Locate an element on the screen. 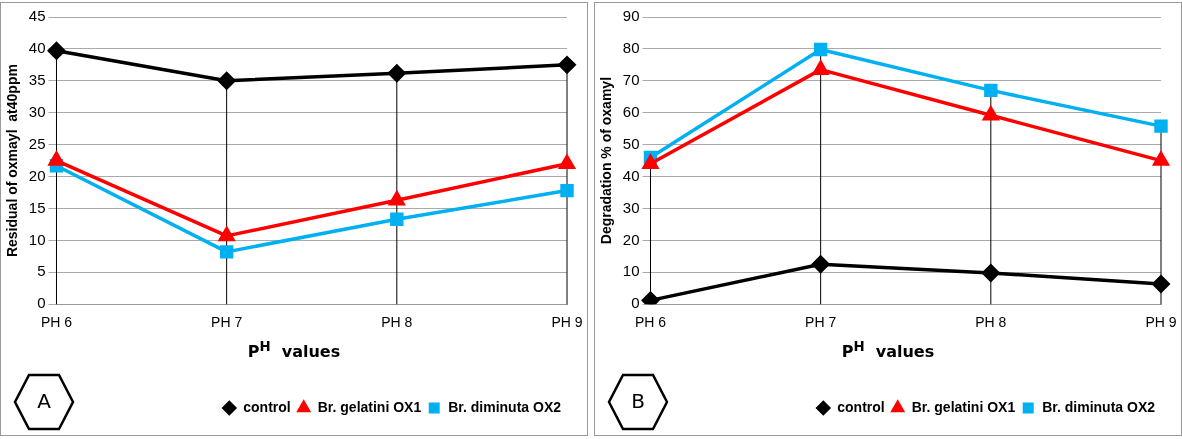  y-tick-label: 45 is located at coordinates (37, 16).